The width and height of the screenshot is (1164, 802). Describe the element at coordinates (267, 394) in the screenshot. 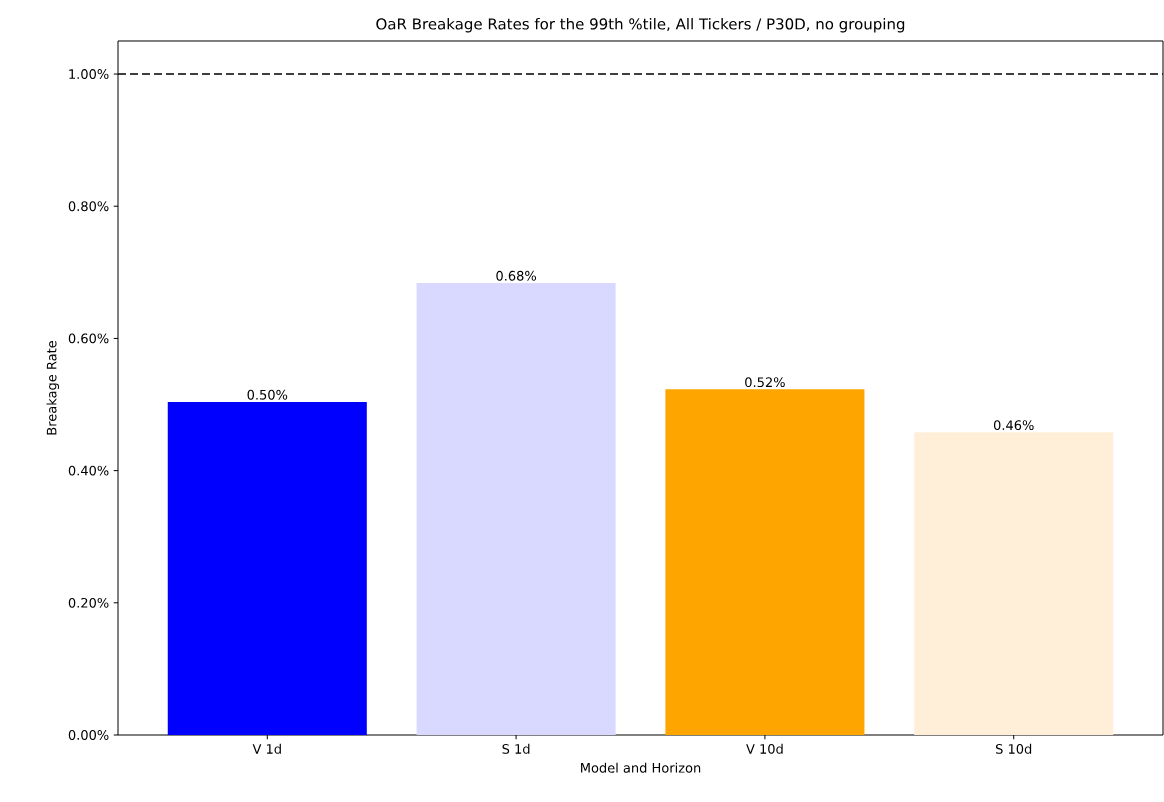

I see `data-label: 0.50%` at that location.